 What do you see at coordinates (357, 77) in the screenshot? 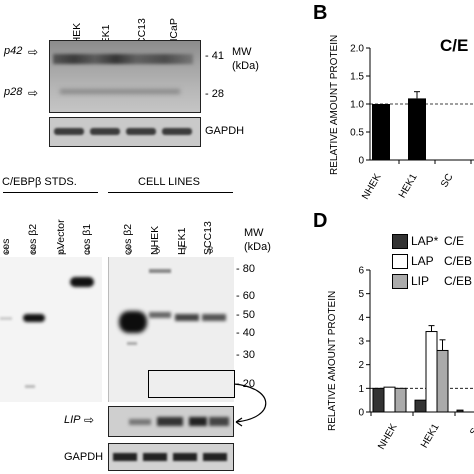
I see `y-tick-label: 1.5` at bounding box center [357, 77].